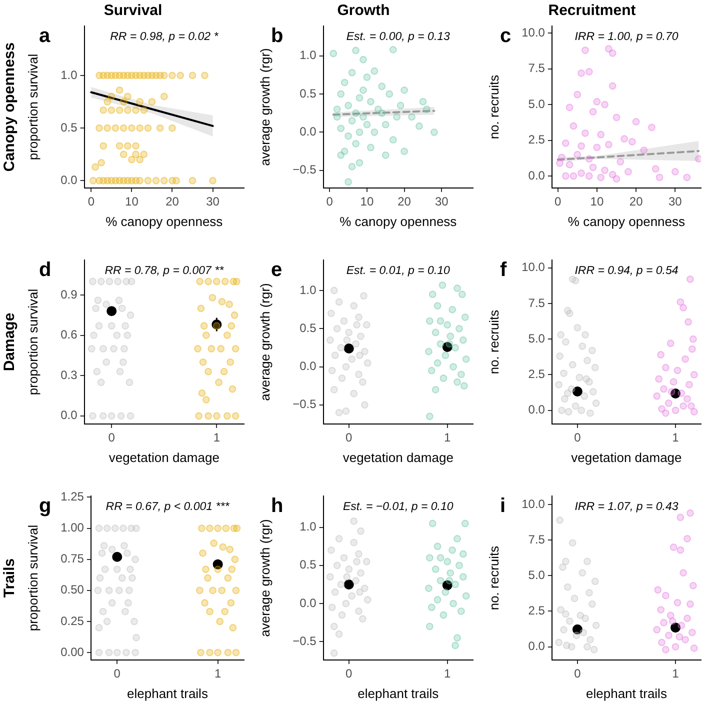 The image size is (709, 708). What do you see at coordinates (304, 641) in the screenshot?
I see `y-tick-label: −0.5` at bounding box center [304, 641].